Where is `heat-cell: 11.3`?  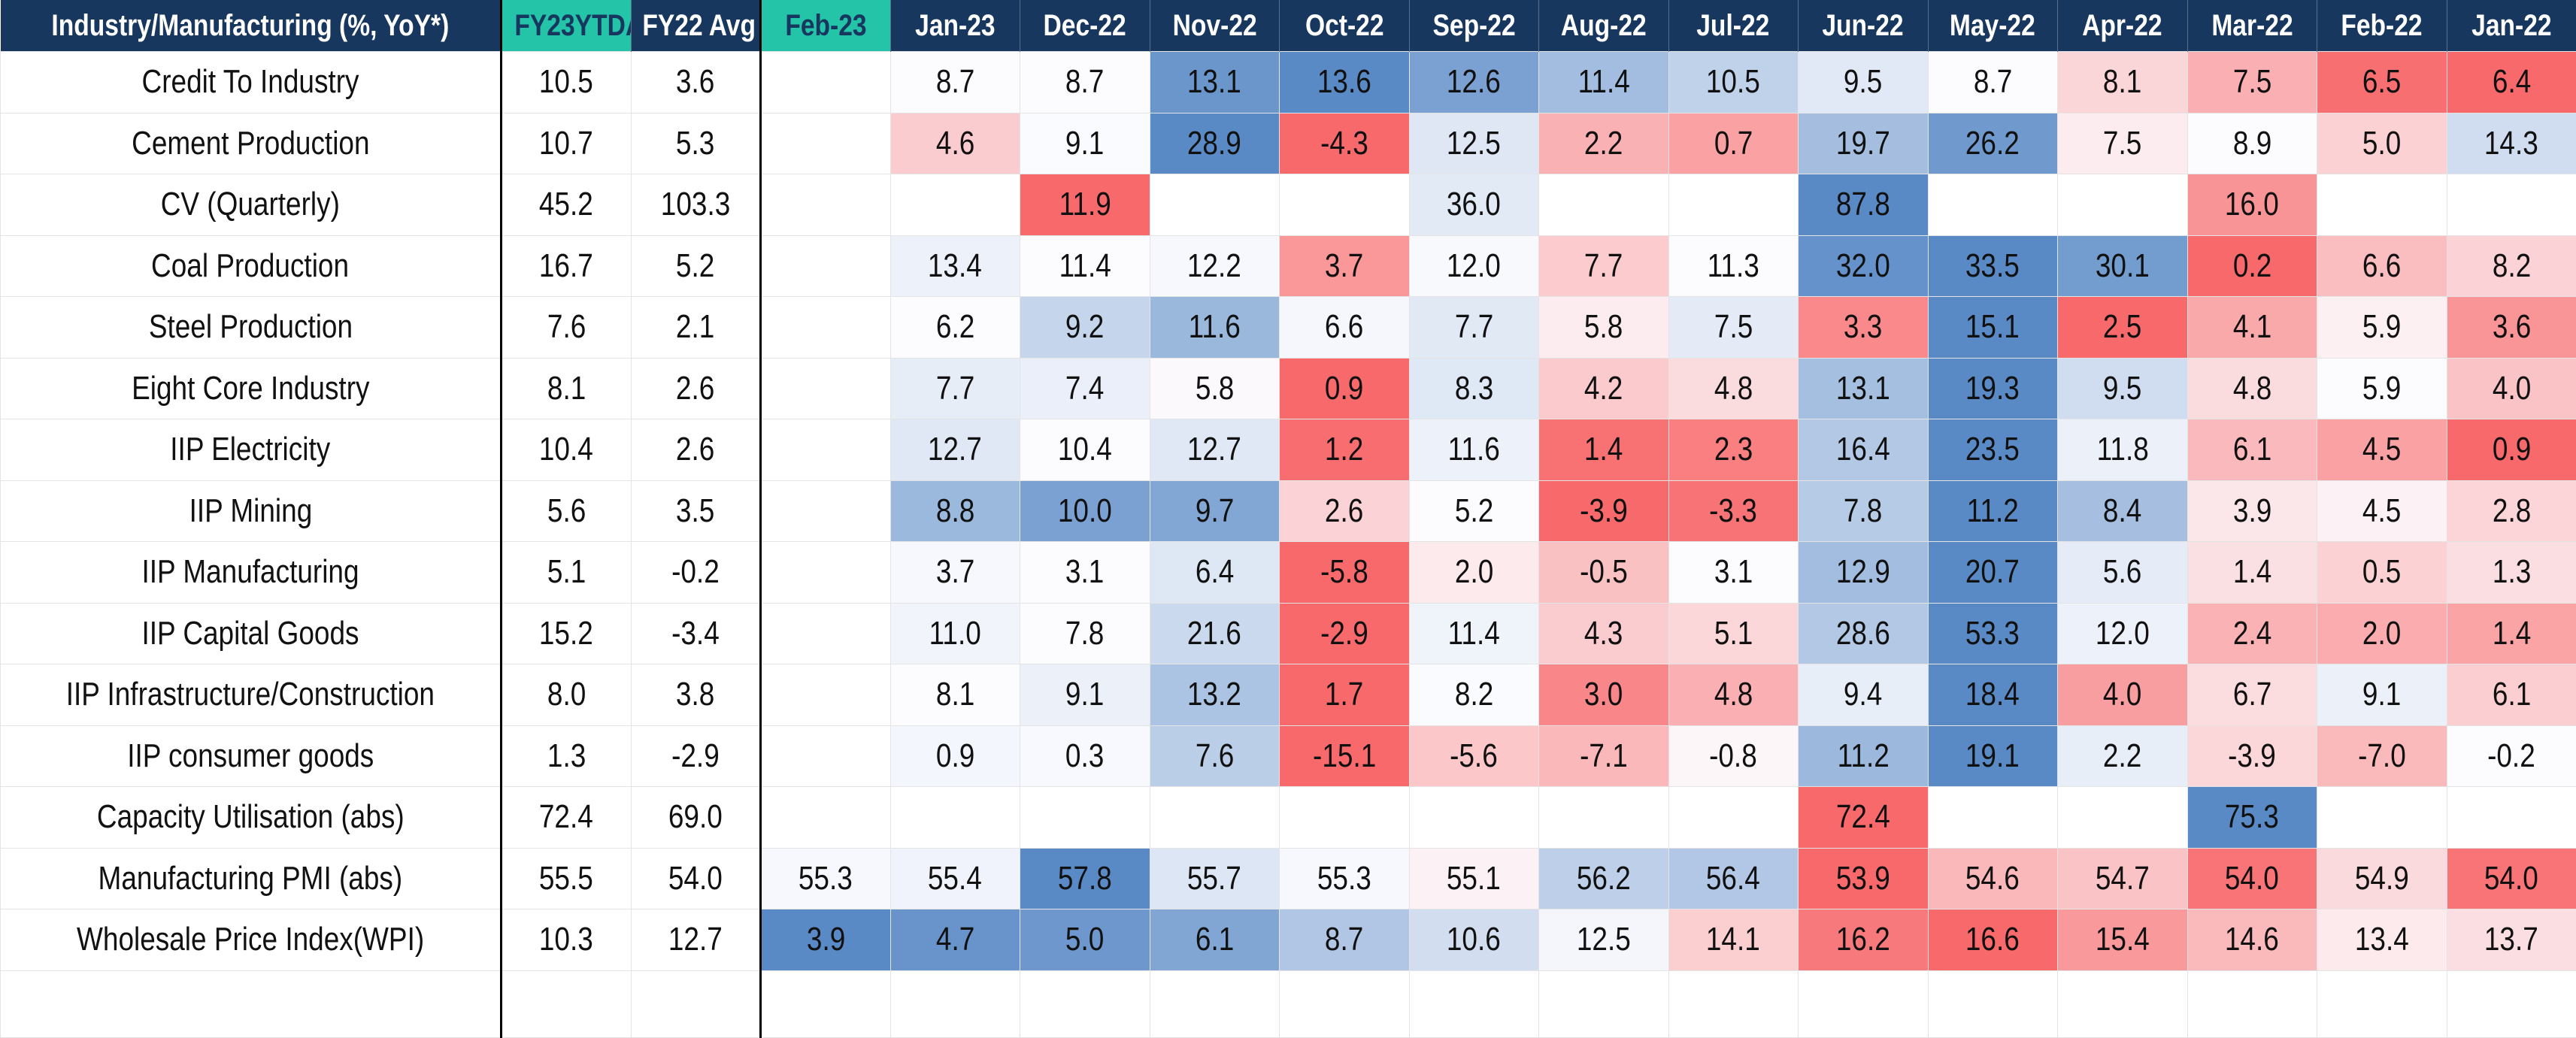 heat-cell: 11.3 is located at coordinates (1734, 266).